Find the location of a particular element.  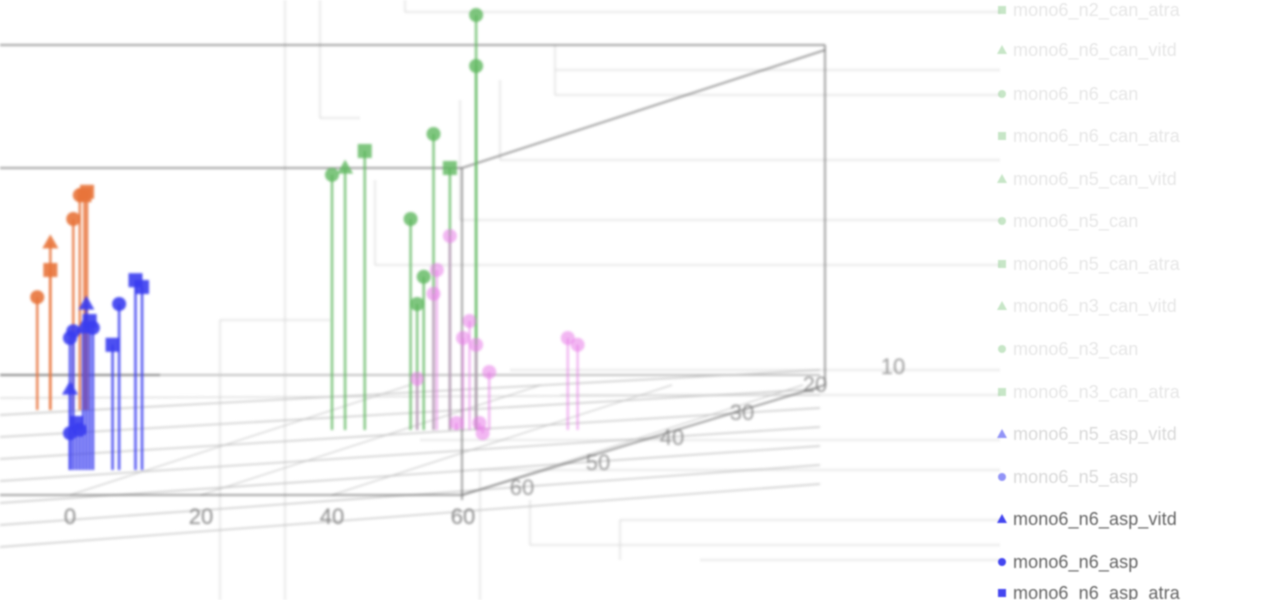

depth-tick-label: 60 is located at coordinates (522, 487).